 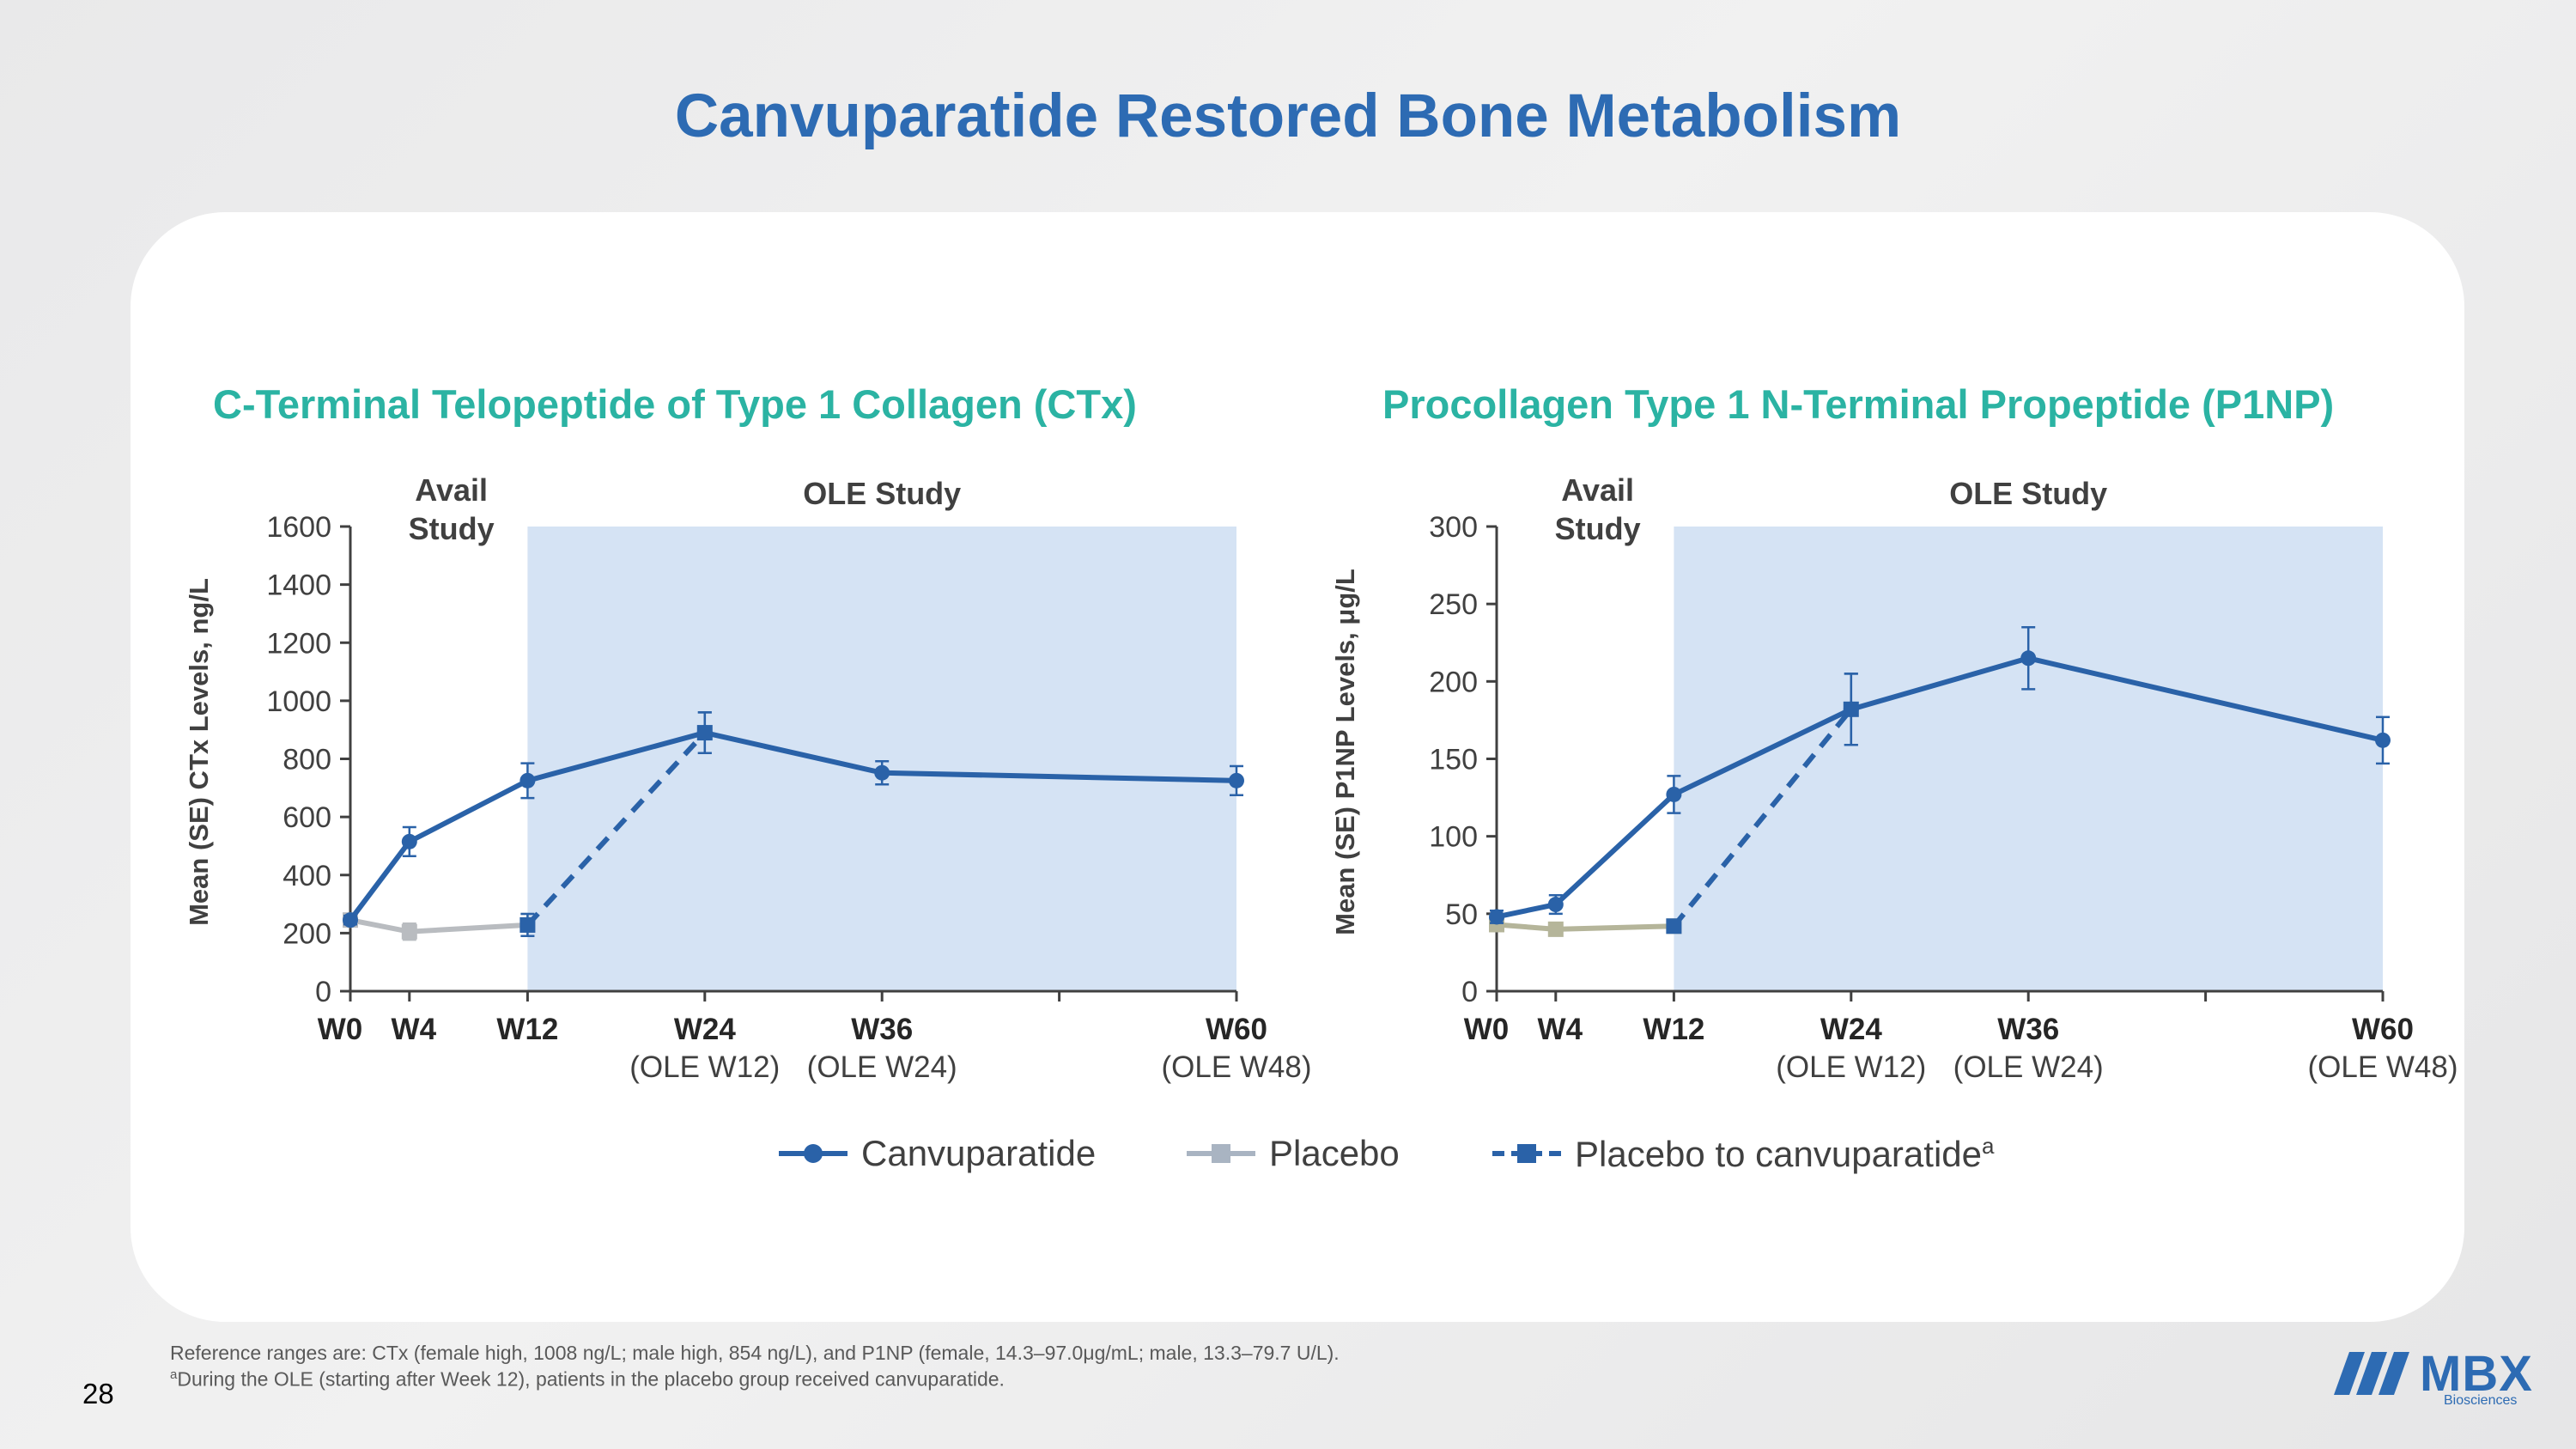 What do you see at coordinates (1453, 837) in the screenshot?
I see `y-tick-label: 100` at bounding box center [1453, 837].